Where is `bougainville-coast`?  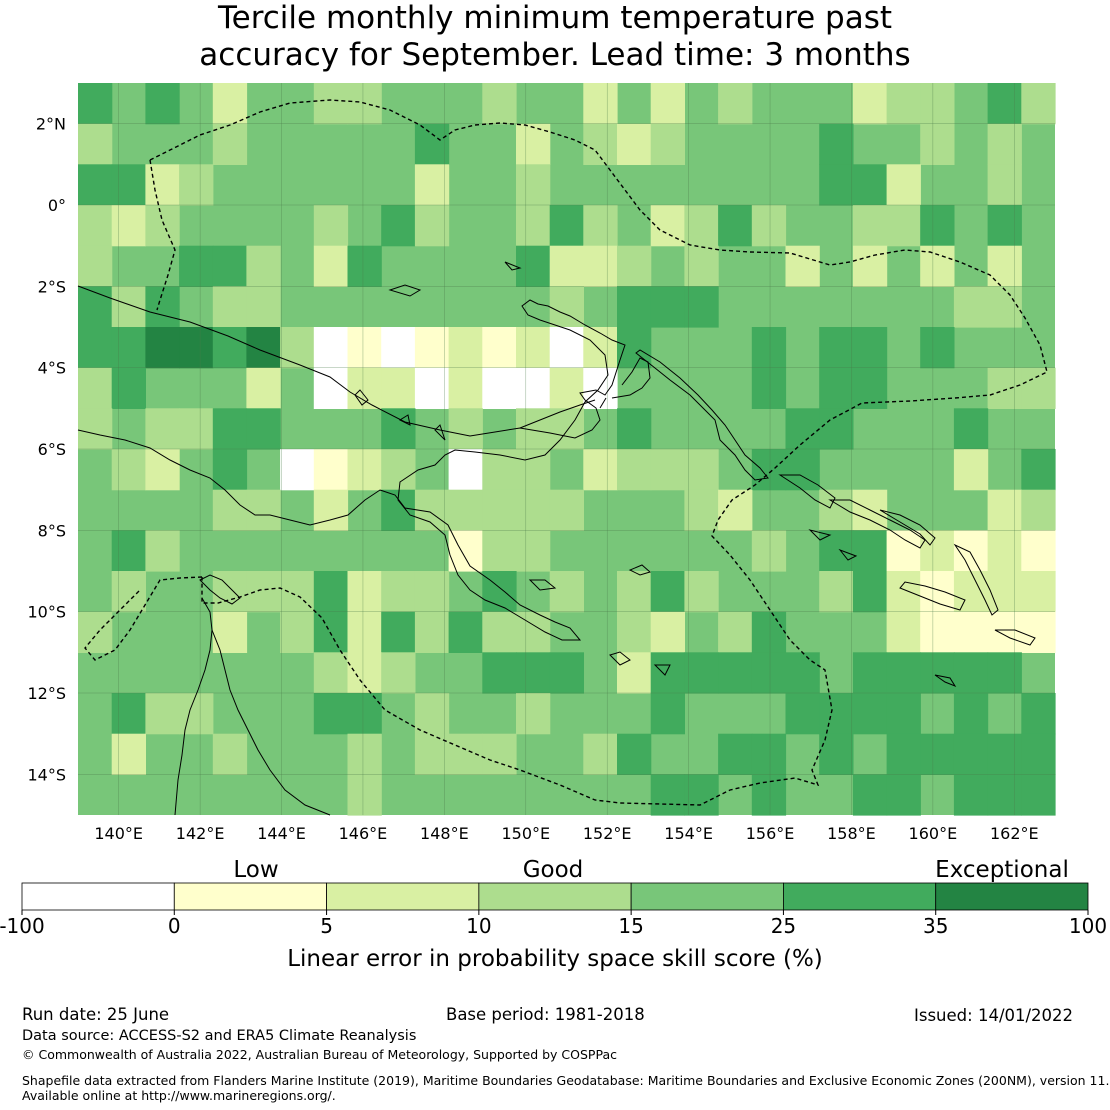 bougainville-coast is located at coordinates (807, 491).